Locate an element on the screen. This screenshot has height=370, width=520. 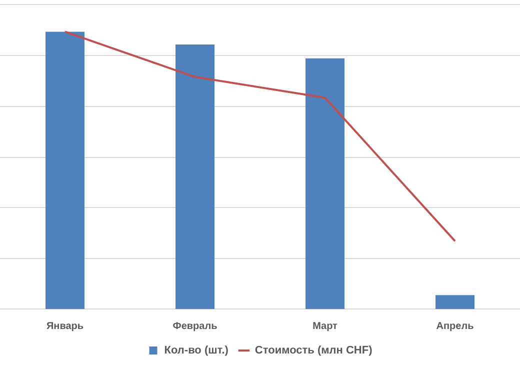
x-tick-label: Март is located at coordinates (325, 326).